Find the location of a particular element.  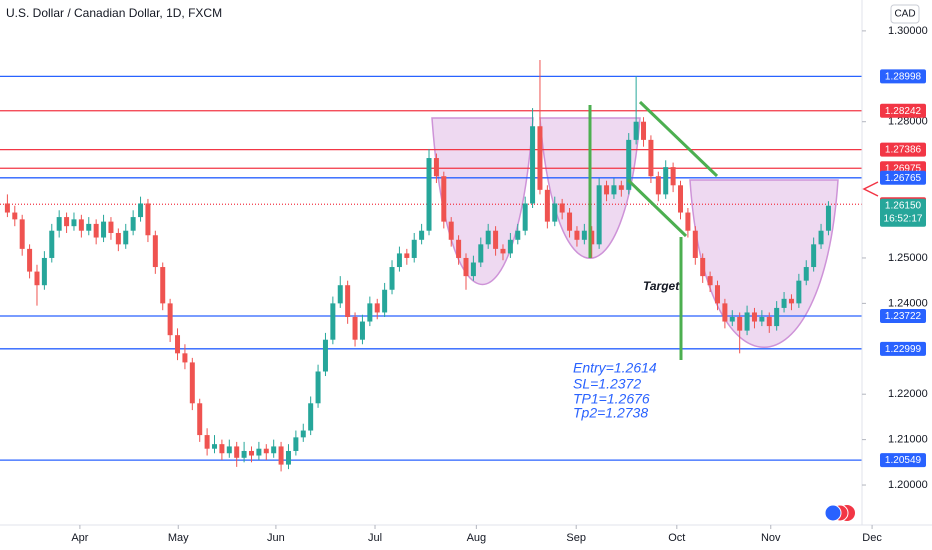

symbol-title: U.S. Dollar / Canadian Dollar, 1D, FXCM is located at coordinates (114, 13).